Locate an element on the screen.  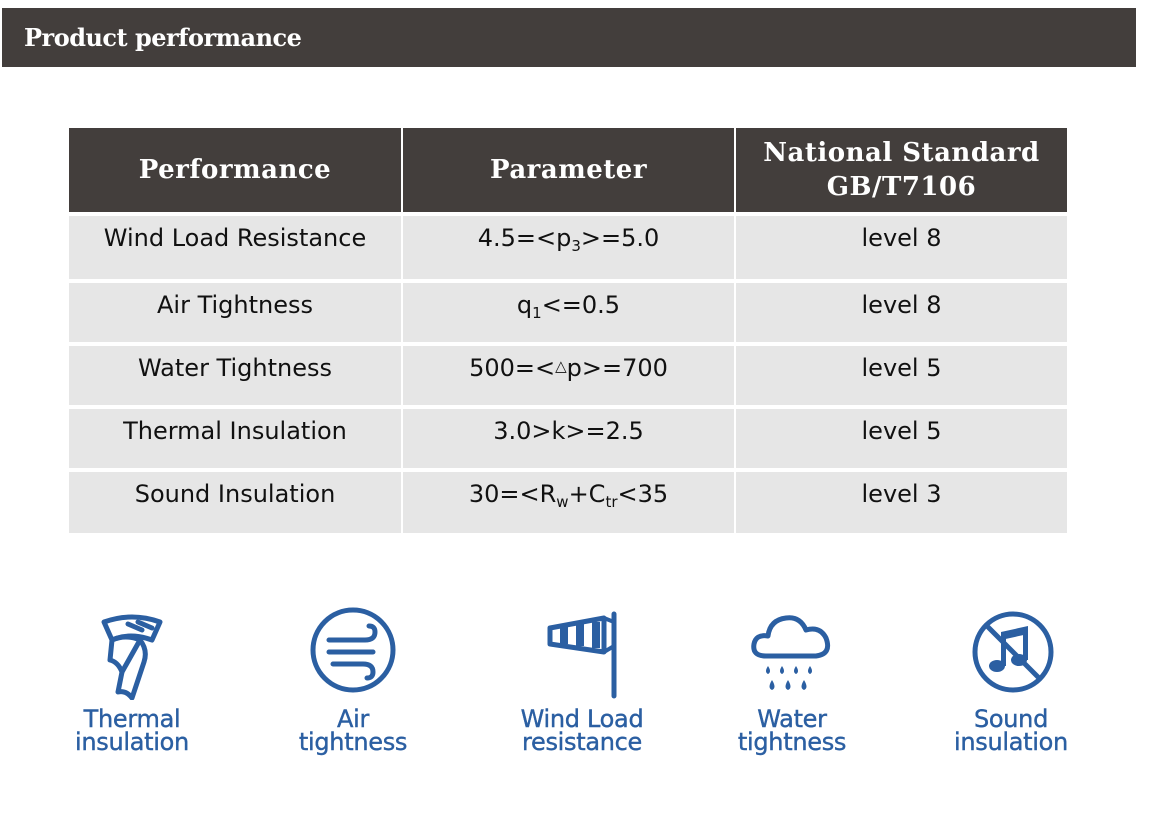
feature-water-tightness: Water tightness is located at coordinates (792, 677).